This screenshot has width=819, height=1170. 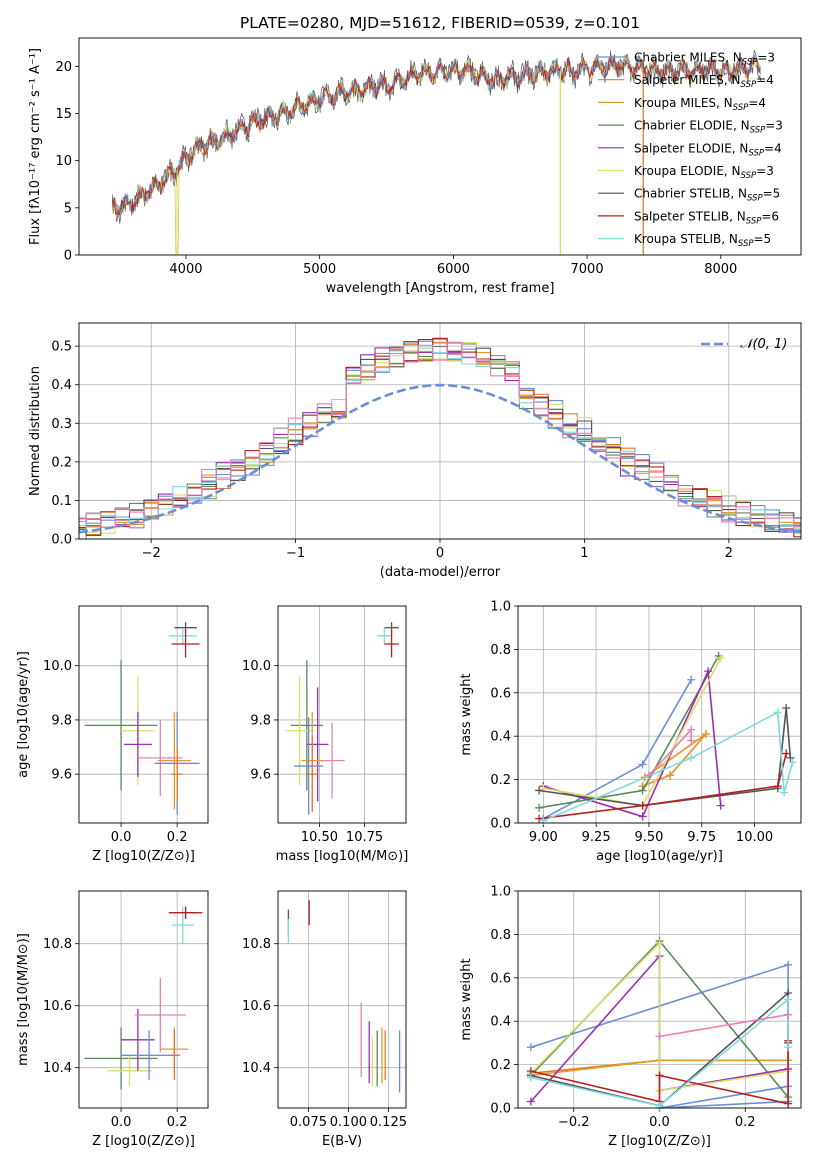 What do you see at coordinates (500, 892) in the screenshot?
I see `y-tick-label: 1.0` at bounding box center [500, 892].